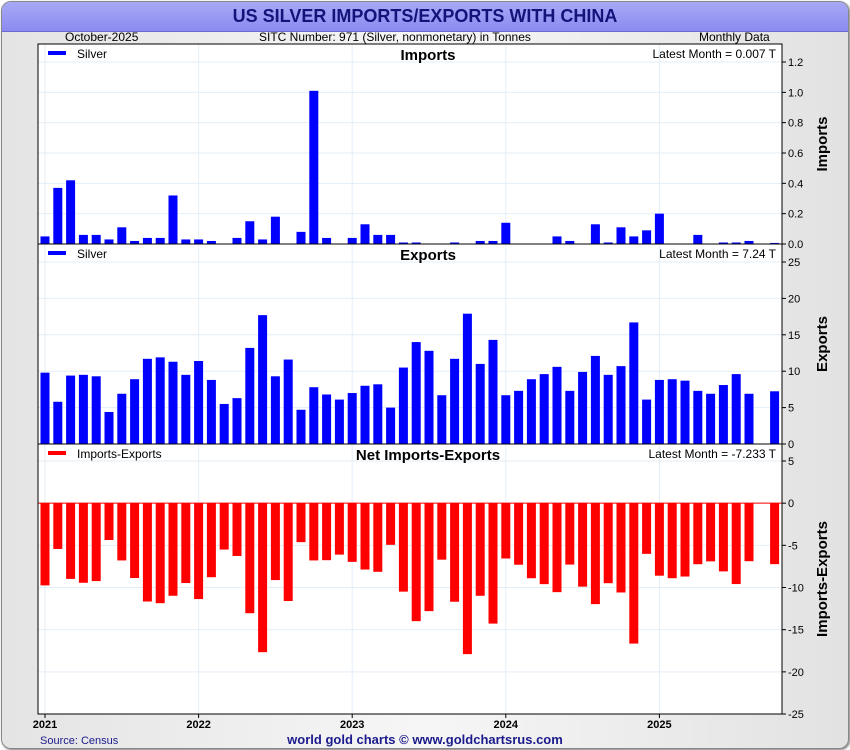  I want to click on legend-label: Silver, so click(92, 254).